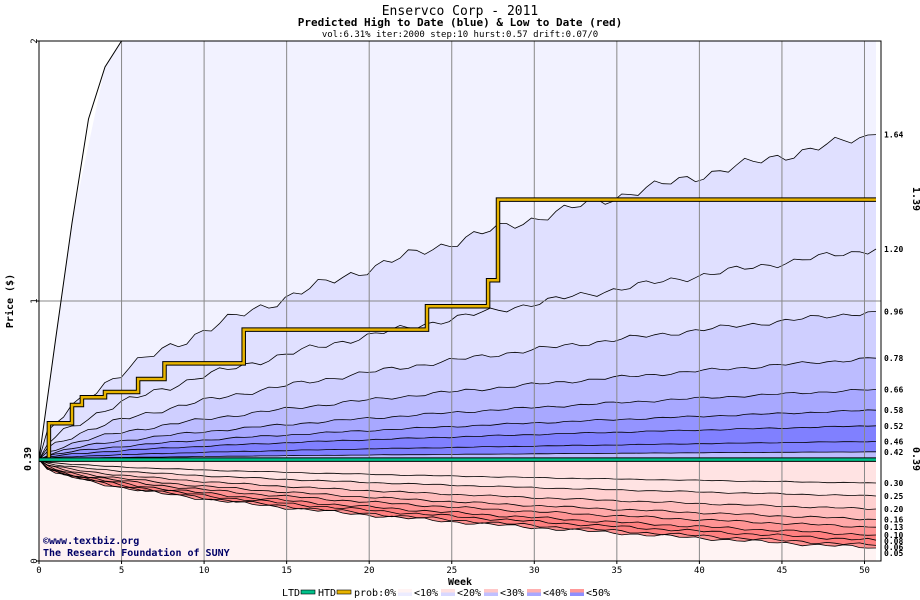 The height and width of the screenshot is (600, 920). Describe the element at coordinates (893, 547) in the screenshot. I see `right-label-0.06: 0.06` at that location.